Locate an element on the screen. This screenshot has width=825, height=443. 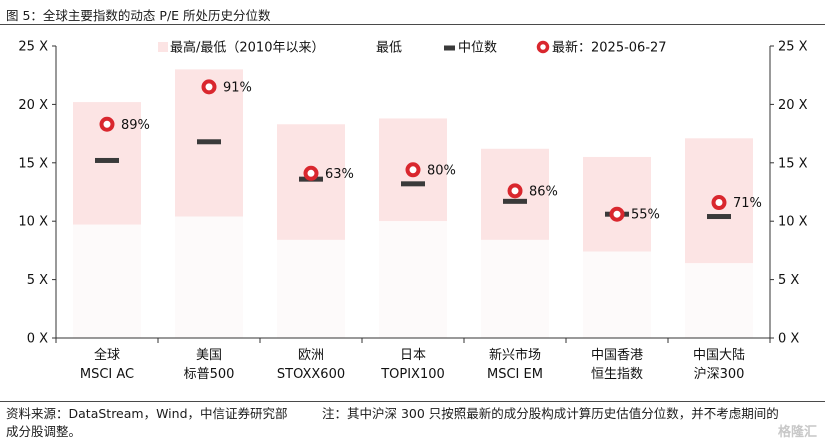
category-label-line2: 沪深300 is located at coordinates (719, 374).